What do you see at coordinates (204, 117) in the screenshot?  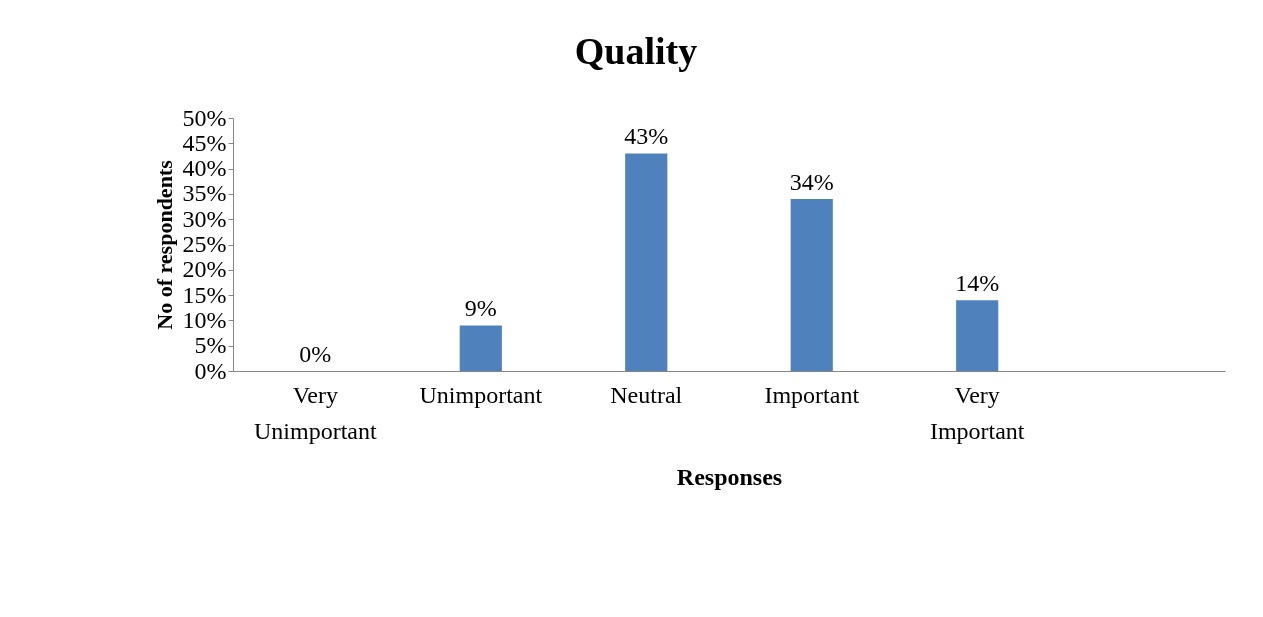 I see `y-tick-label: 50%` at bounding box center [204, 117].